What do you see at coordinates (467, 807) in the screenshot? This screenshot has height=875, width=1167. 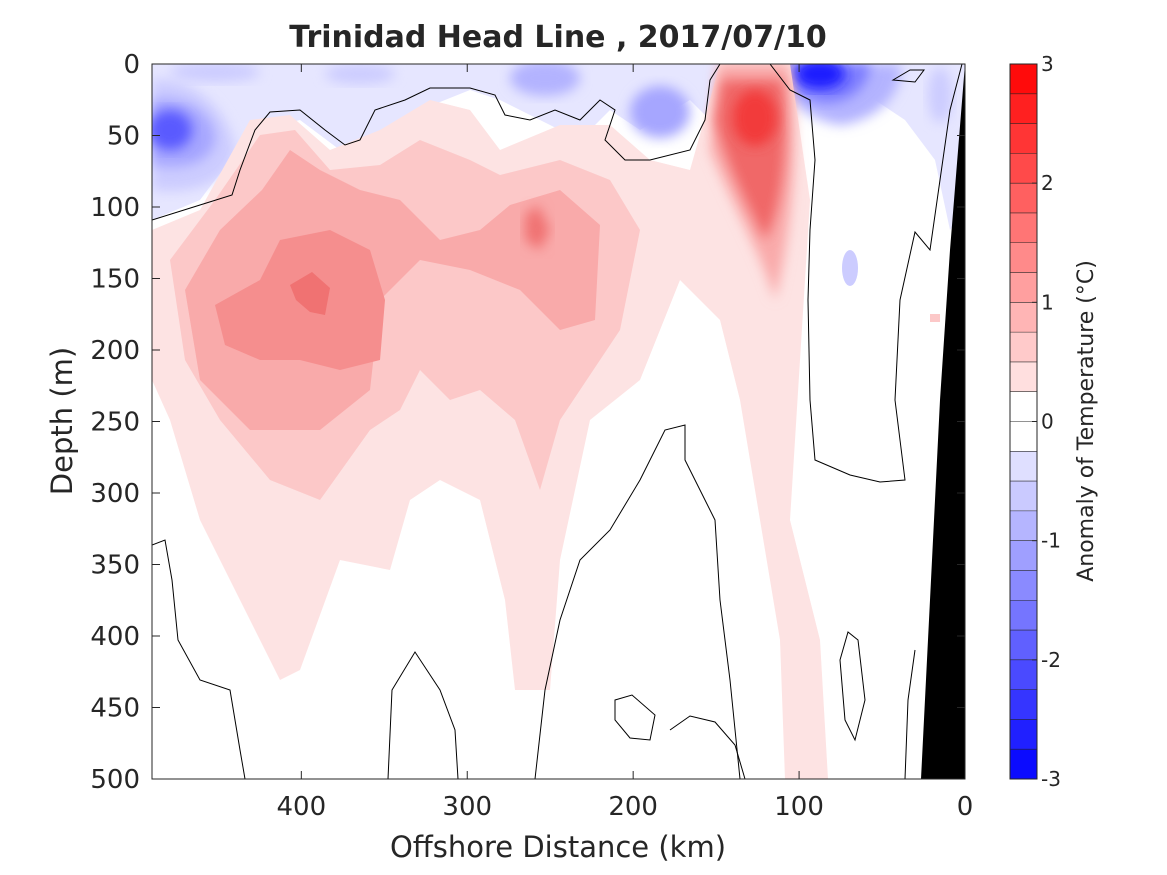 I see `x-tick-label: 300` at bounding box center [467, 807].